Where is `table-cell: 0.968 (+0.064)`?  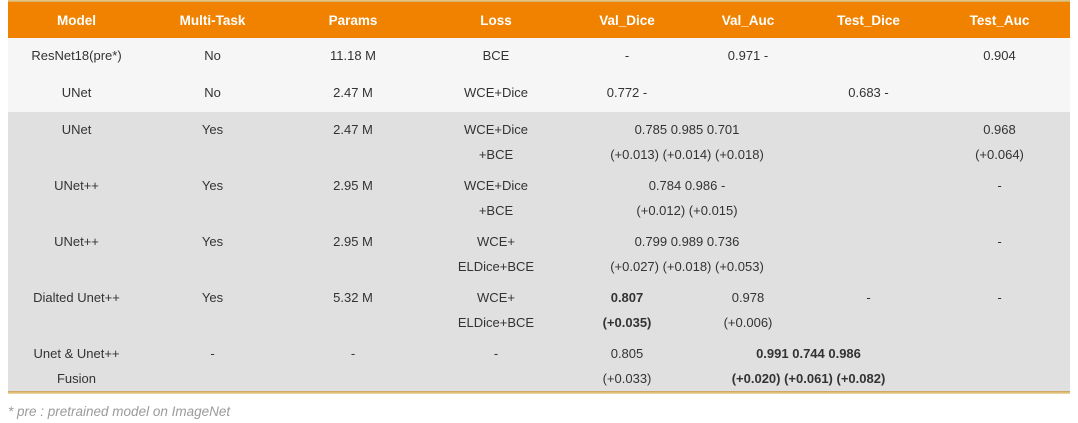
table-cell: 0.968 (+0.064) is located at coordinates (999, 140).